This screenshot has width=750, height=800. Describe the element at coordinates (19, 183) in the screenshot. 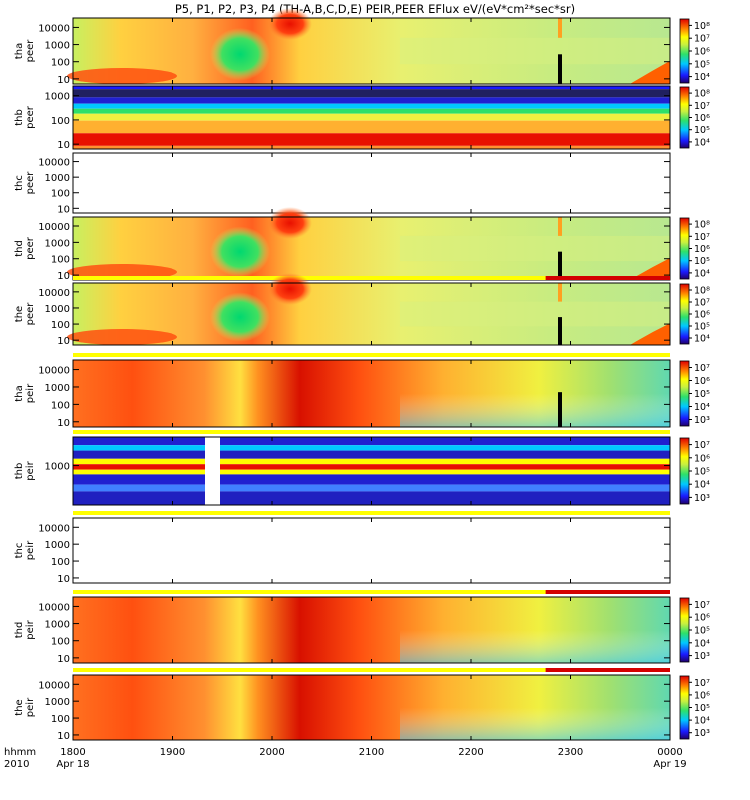

I see `panel-probe-label: thc` at that location.